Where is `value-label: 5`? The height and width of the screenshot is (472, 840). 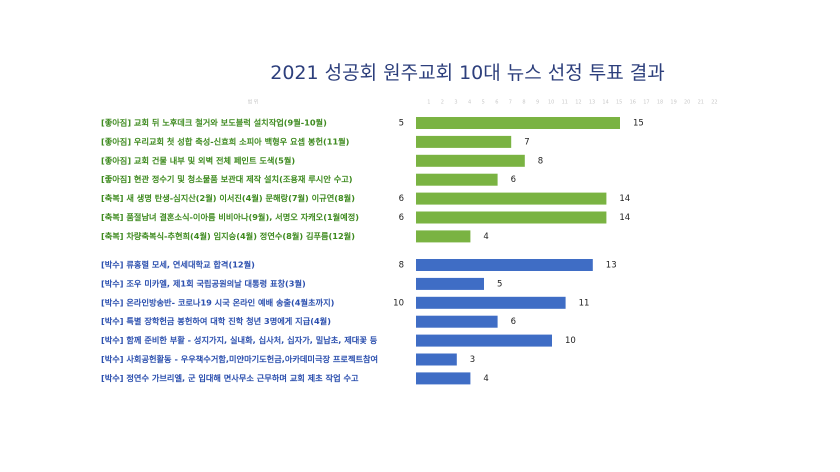
value-label: 5 is located at coordinates (499, 284).